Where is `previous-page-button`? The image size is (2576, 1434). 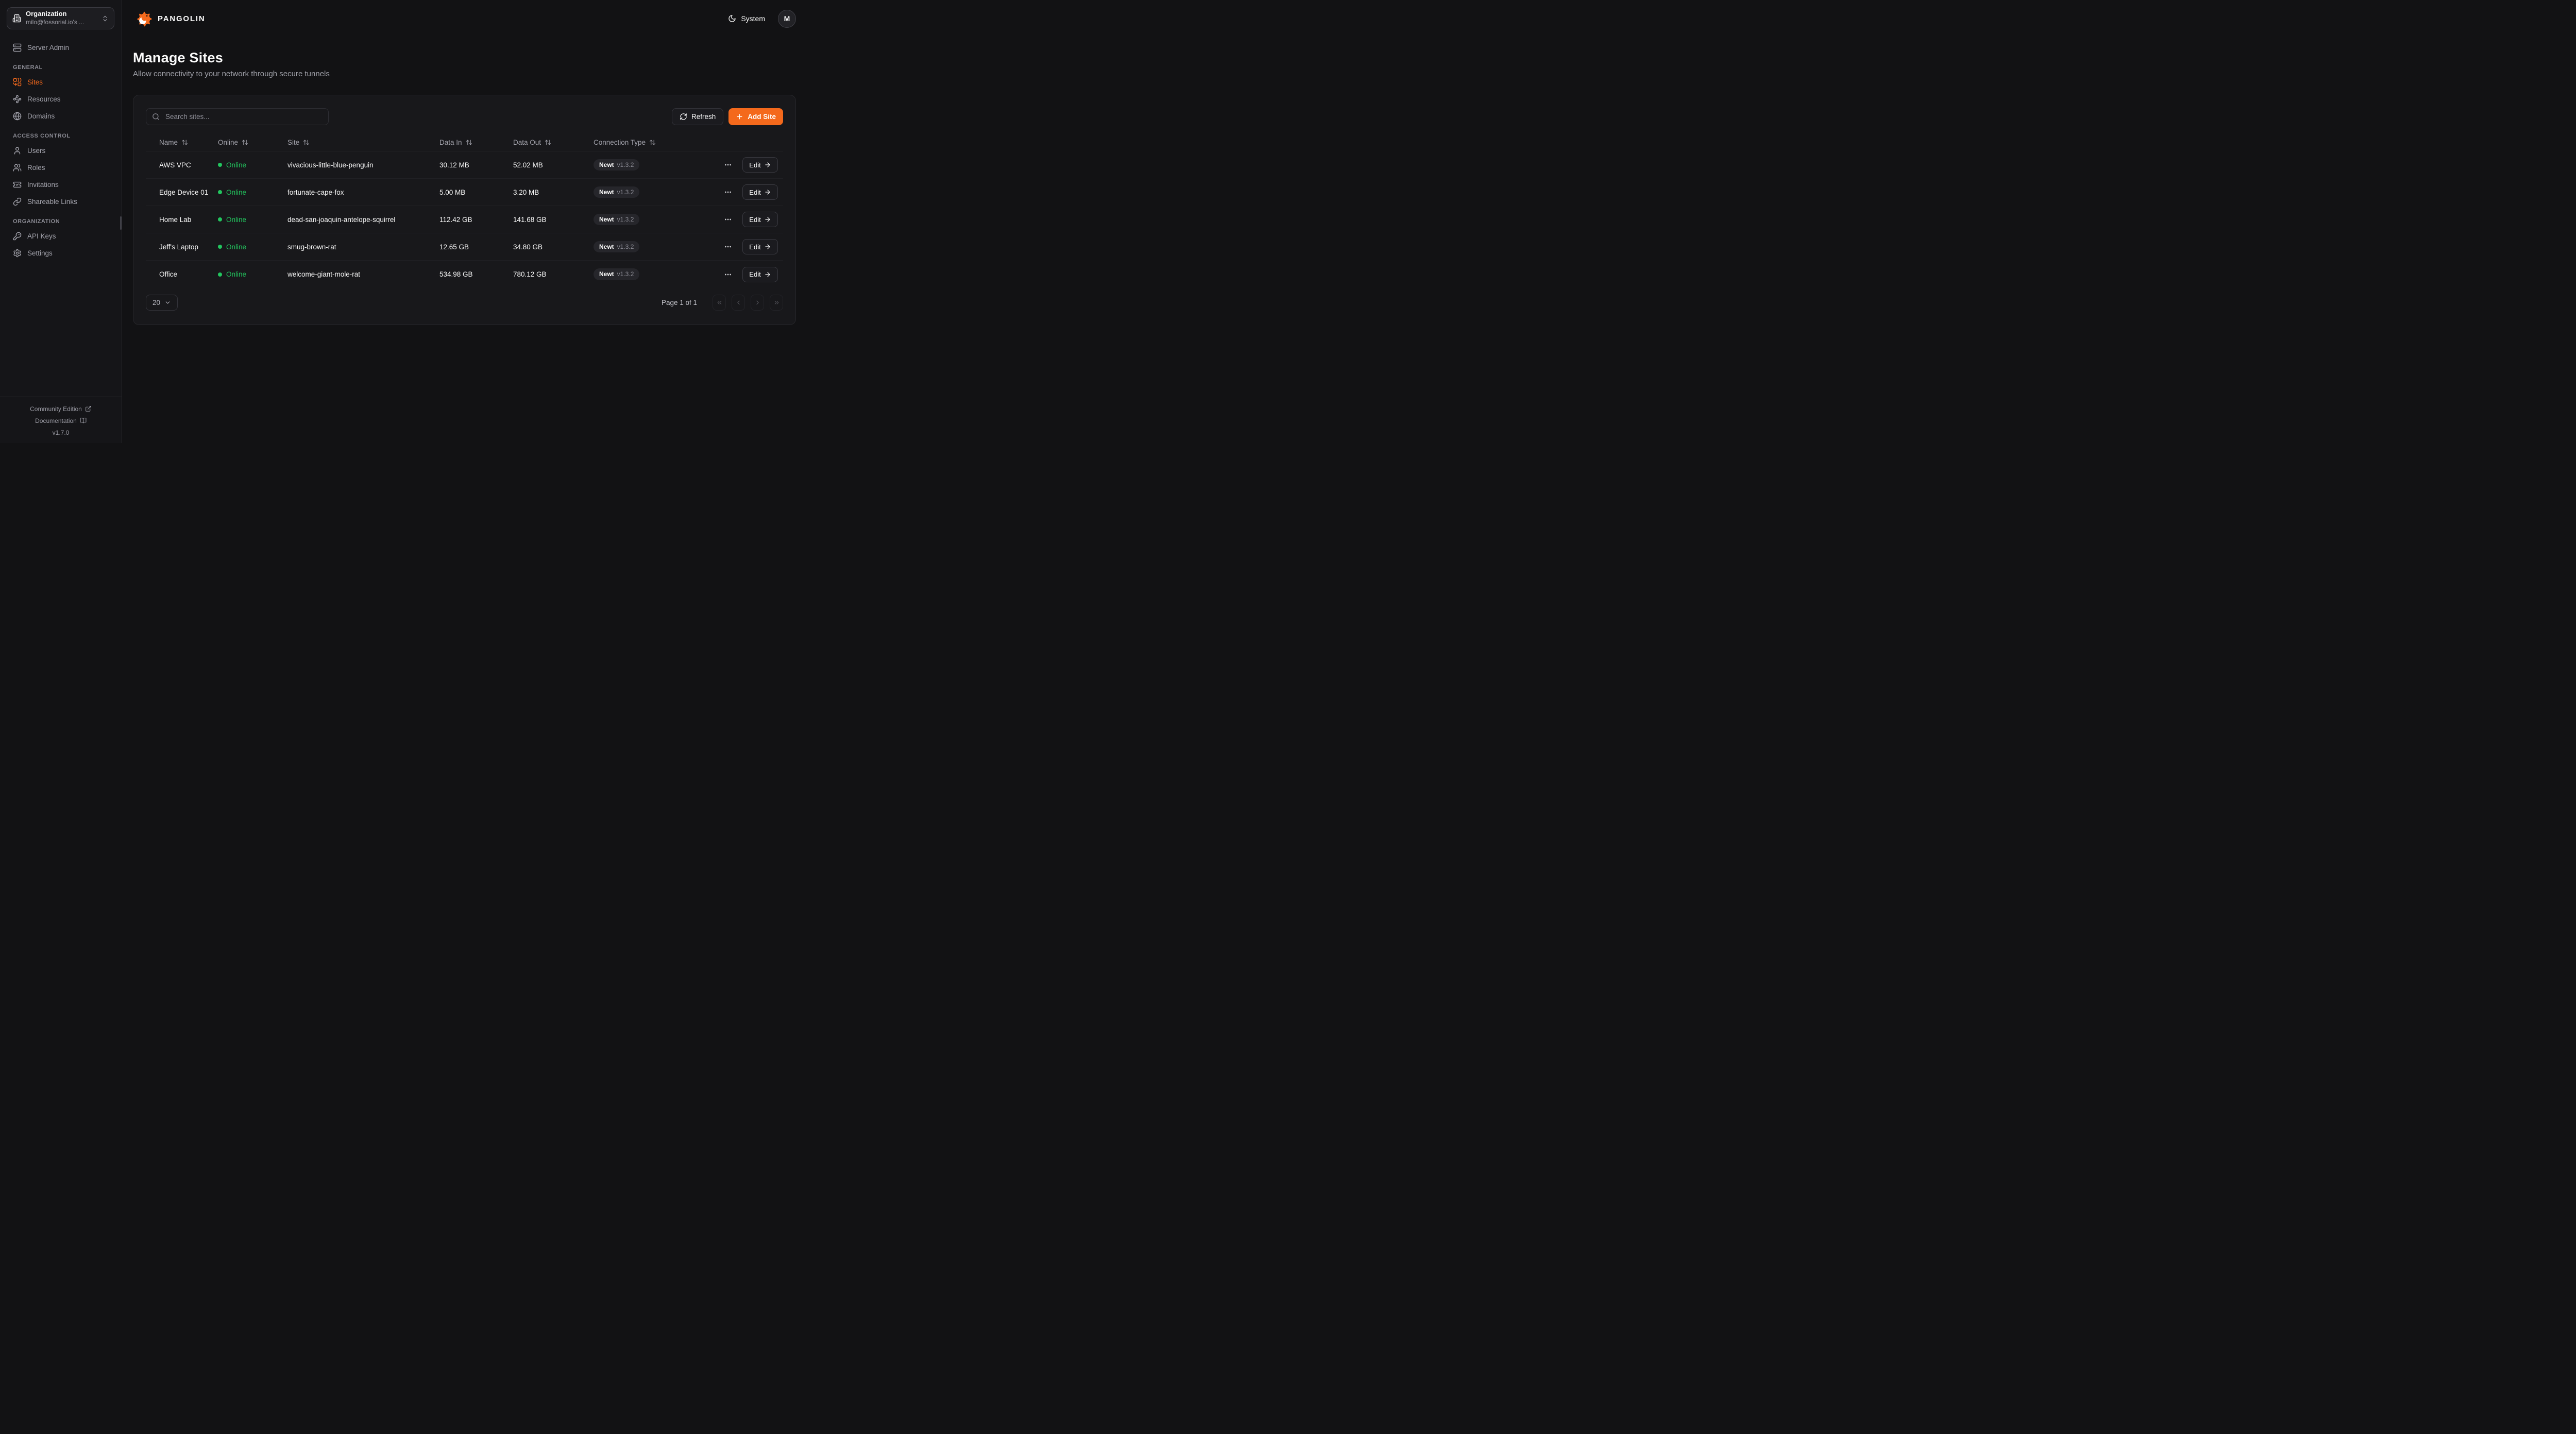 previous-page-button is located at coordinates (738, 303).